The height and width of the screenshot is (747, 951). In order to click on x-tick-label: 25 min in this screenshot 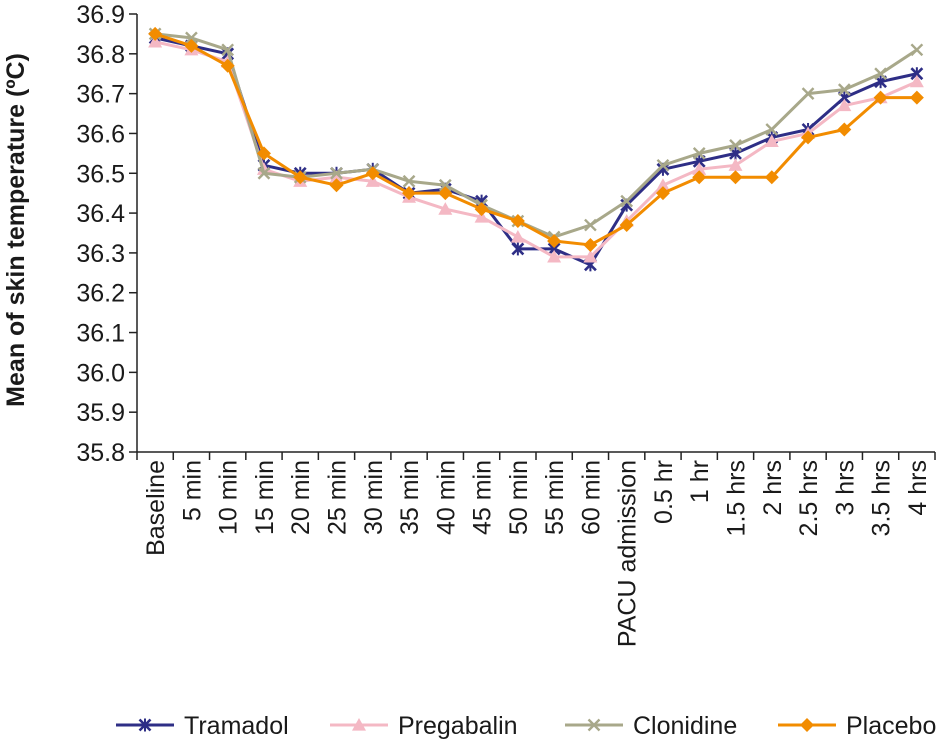, I will do `click(338, 497)`.